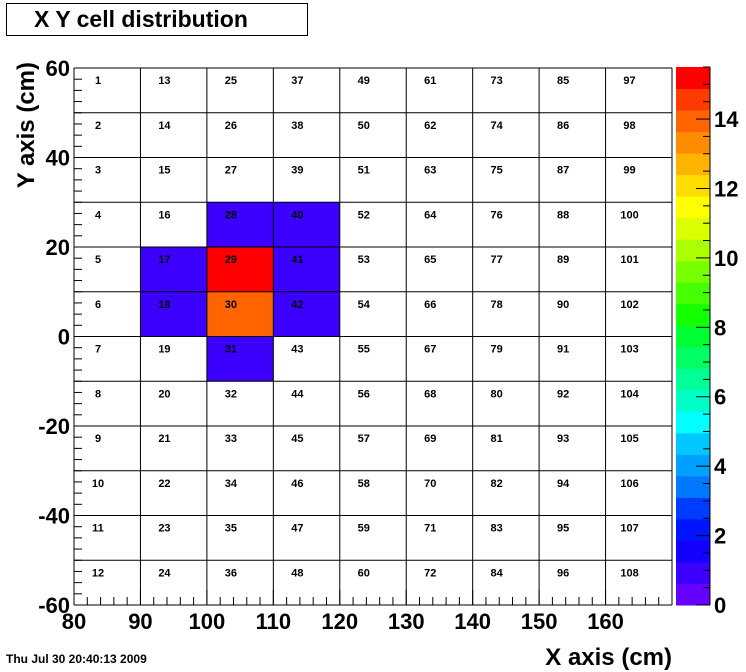 The width and height of the screenshot is (746, 672). What do you see at coordinates (720, 327) in the screenshot?
I see `colorbar-tick-label: 8` at bounding box center [720, 327].